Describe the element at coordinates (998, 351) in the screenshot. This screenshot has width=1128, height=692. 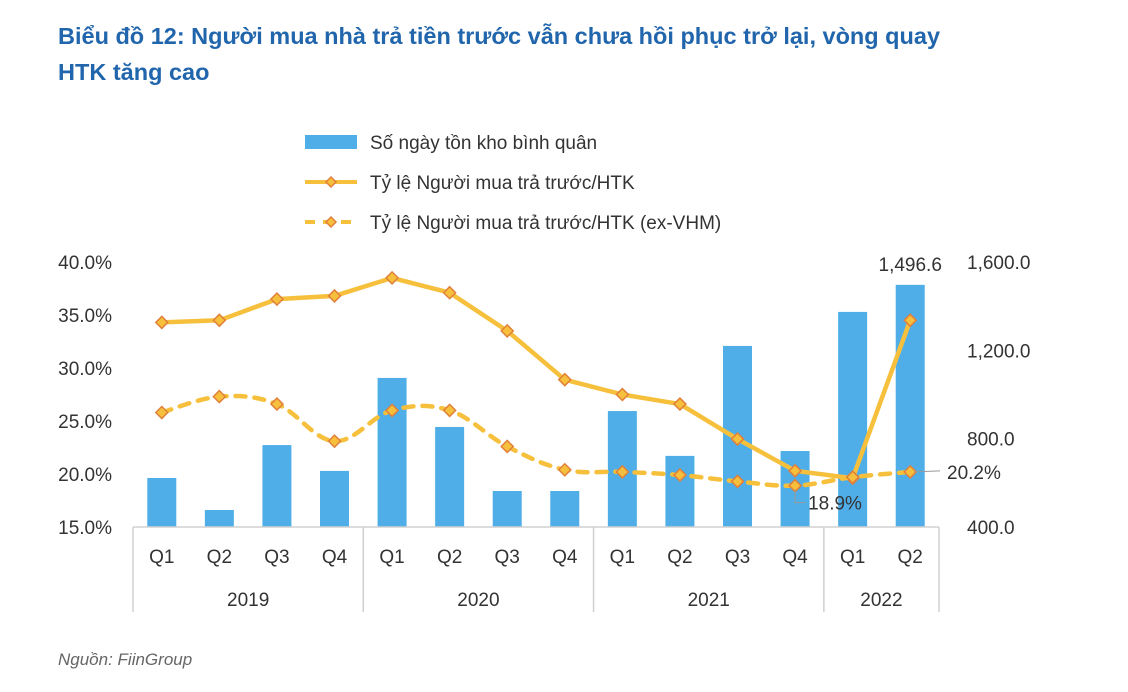
I see `right-axis-tick-label: 1,200.0` at that location.